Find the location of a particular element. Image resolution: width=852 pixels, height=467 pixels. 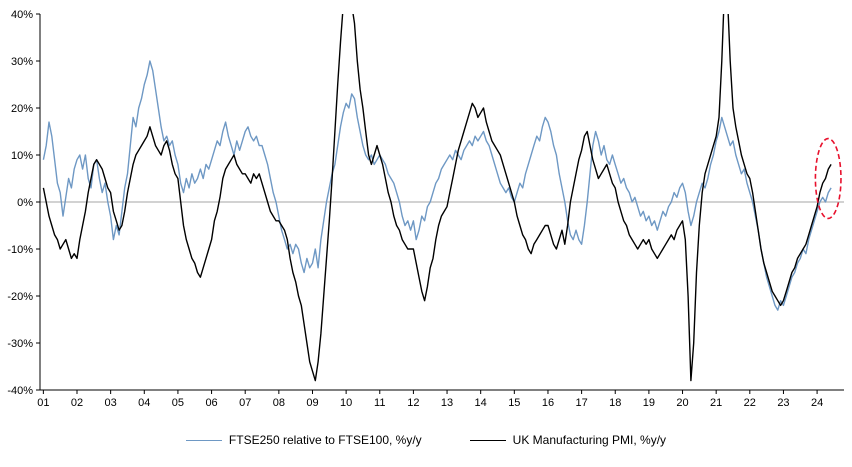

y-axis-label: -20% is located at coordinates (20, 297).